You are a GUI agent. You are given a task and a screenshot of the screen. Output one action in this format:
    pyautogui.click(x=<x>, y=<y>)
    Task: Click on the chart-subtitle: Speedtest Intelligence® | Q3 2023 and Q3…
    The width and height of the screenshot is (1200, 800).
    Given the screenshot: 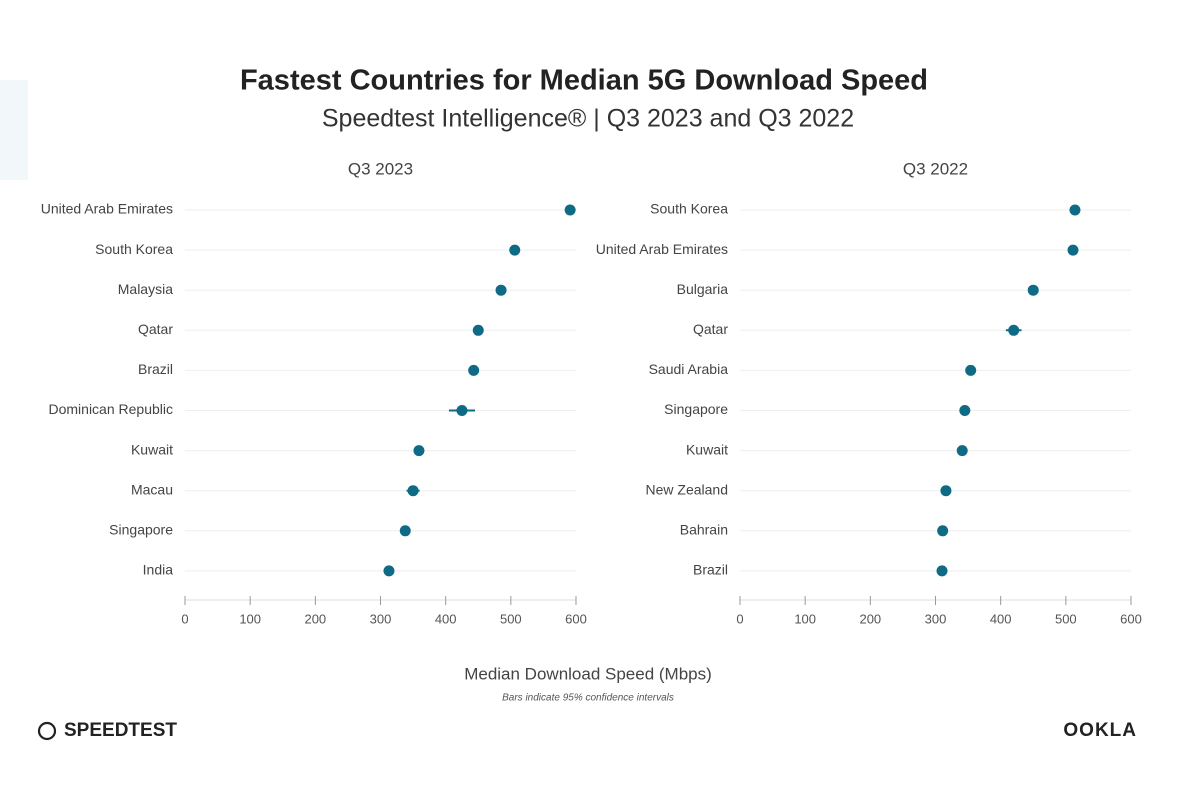 What is the action you would take?
    pyautogui.click(x=588, y=119)
    